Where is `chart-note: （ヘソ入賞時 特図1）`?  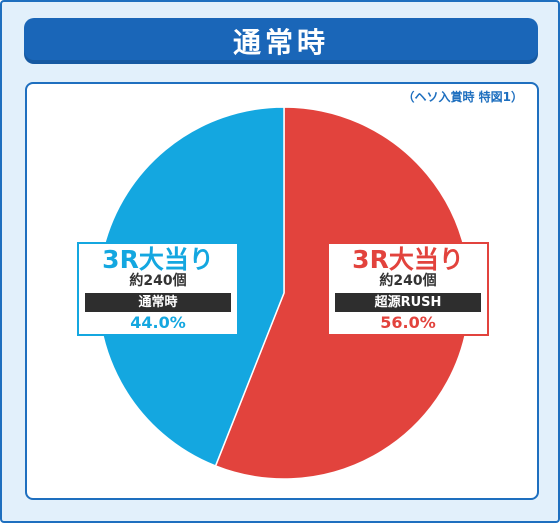 chart-note: （ヘソ入賞時 特図1） is located at coordinates (462, 97).